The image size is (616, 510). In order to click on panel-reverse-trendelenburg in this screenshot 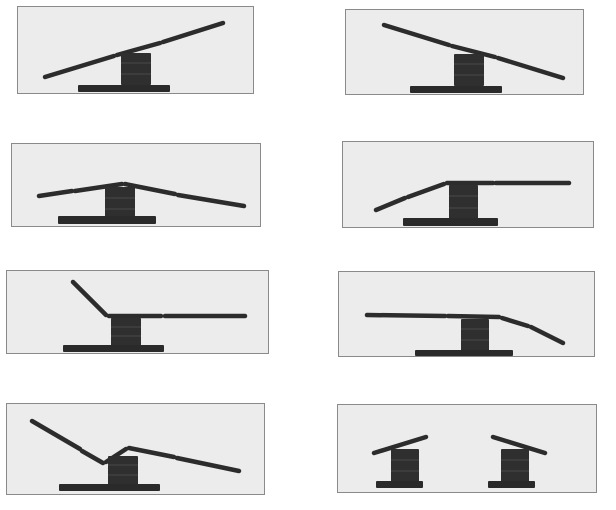, I will do `click(135, 50)`.